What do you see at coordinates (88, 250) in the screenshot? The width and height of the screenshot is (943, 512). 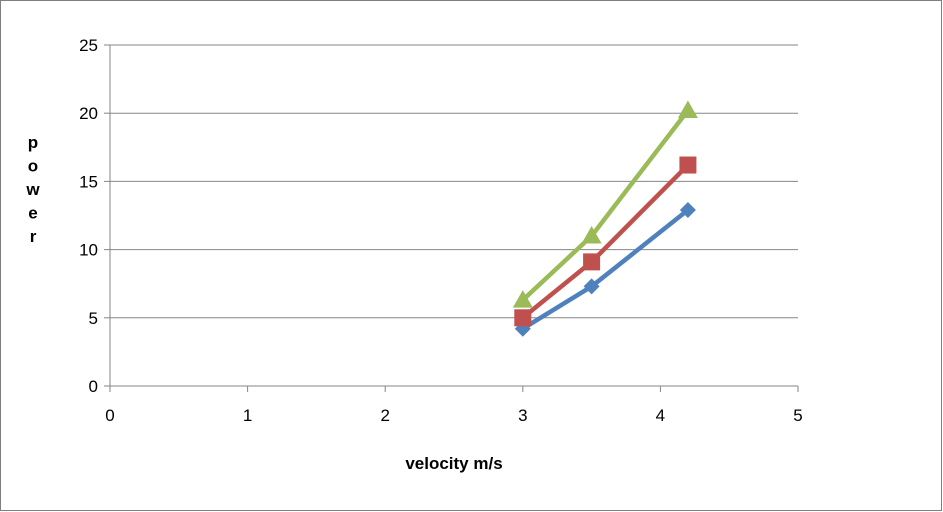 I see `y-tick-label-2: 10` at bounding box center [88, 250].